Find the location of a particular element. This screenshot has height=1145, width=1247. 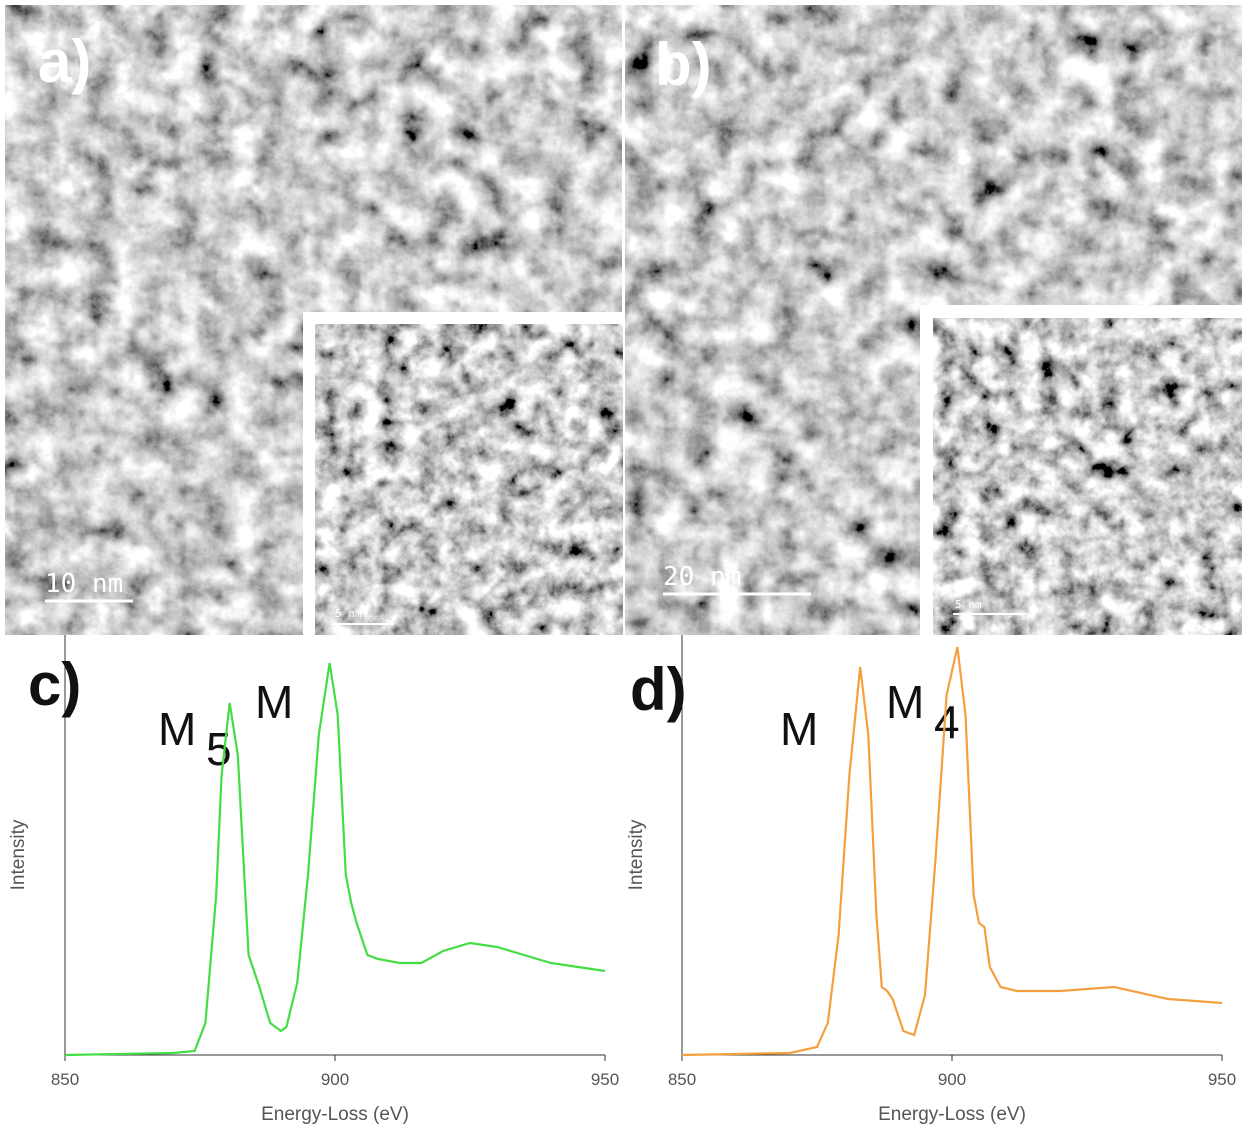

spectrum-line is located at coordinates (335, 859).